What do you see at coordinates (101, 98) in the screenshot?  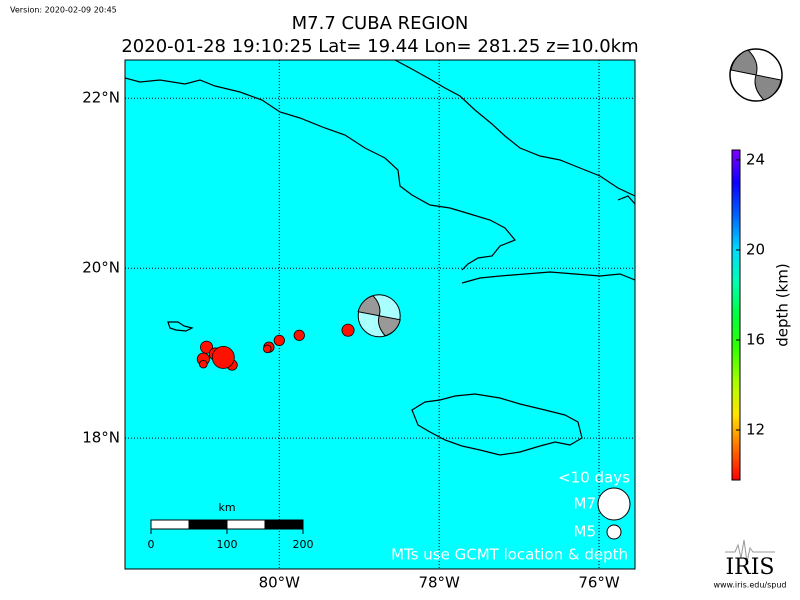 I see `y-tick-label: 22°N` at bounding box center [101, 98].